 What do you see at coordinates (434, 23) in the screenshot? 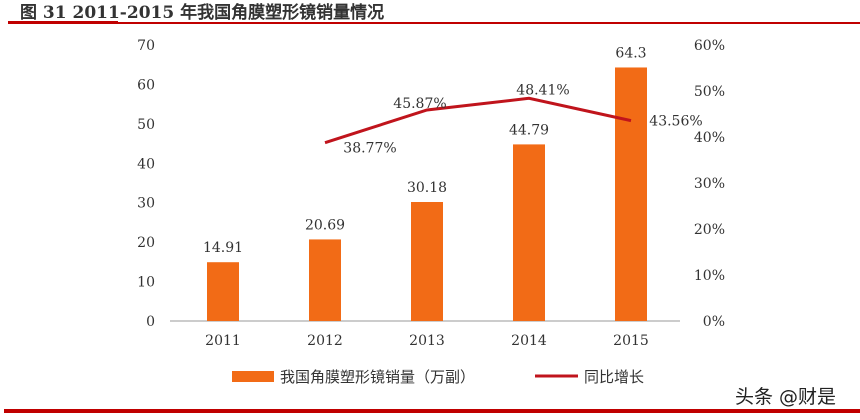
I see `title-divider` at bounding box center [434, 23].